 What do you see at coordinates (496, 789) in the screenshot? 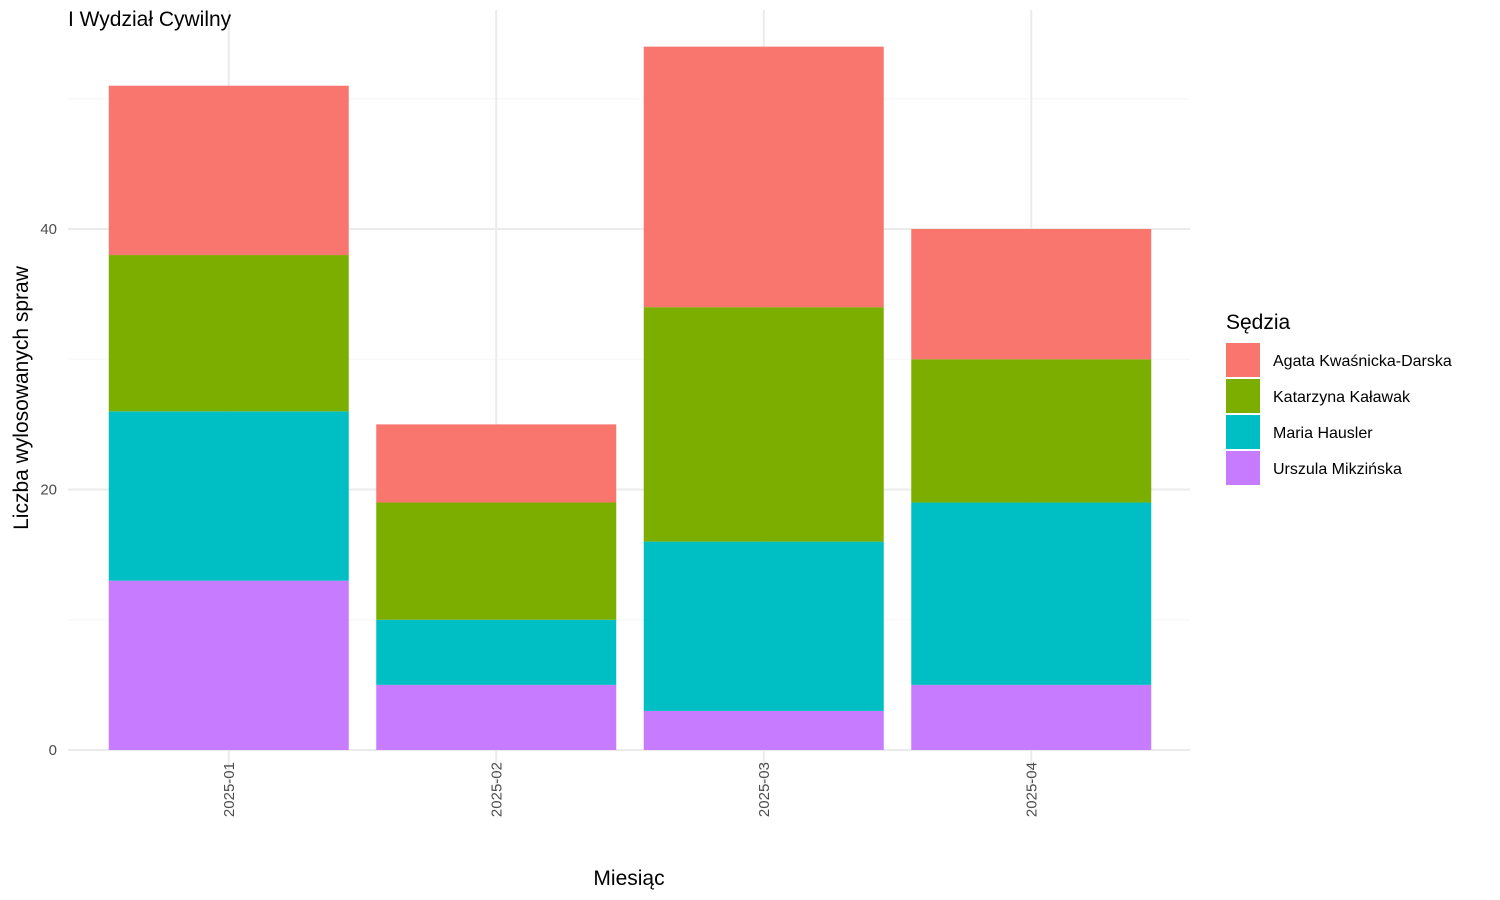
I see `x-tick-label: 2025-02` at bounding box center [496, 789].